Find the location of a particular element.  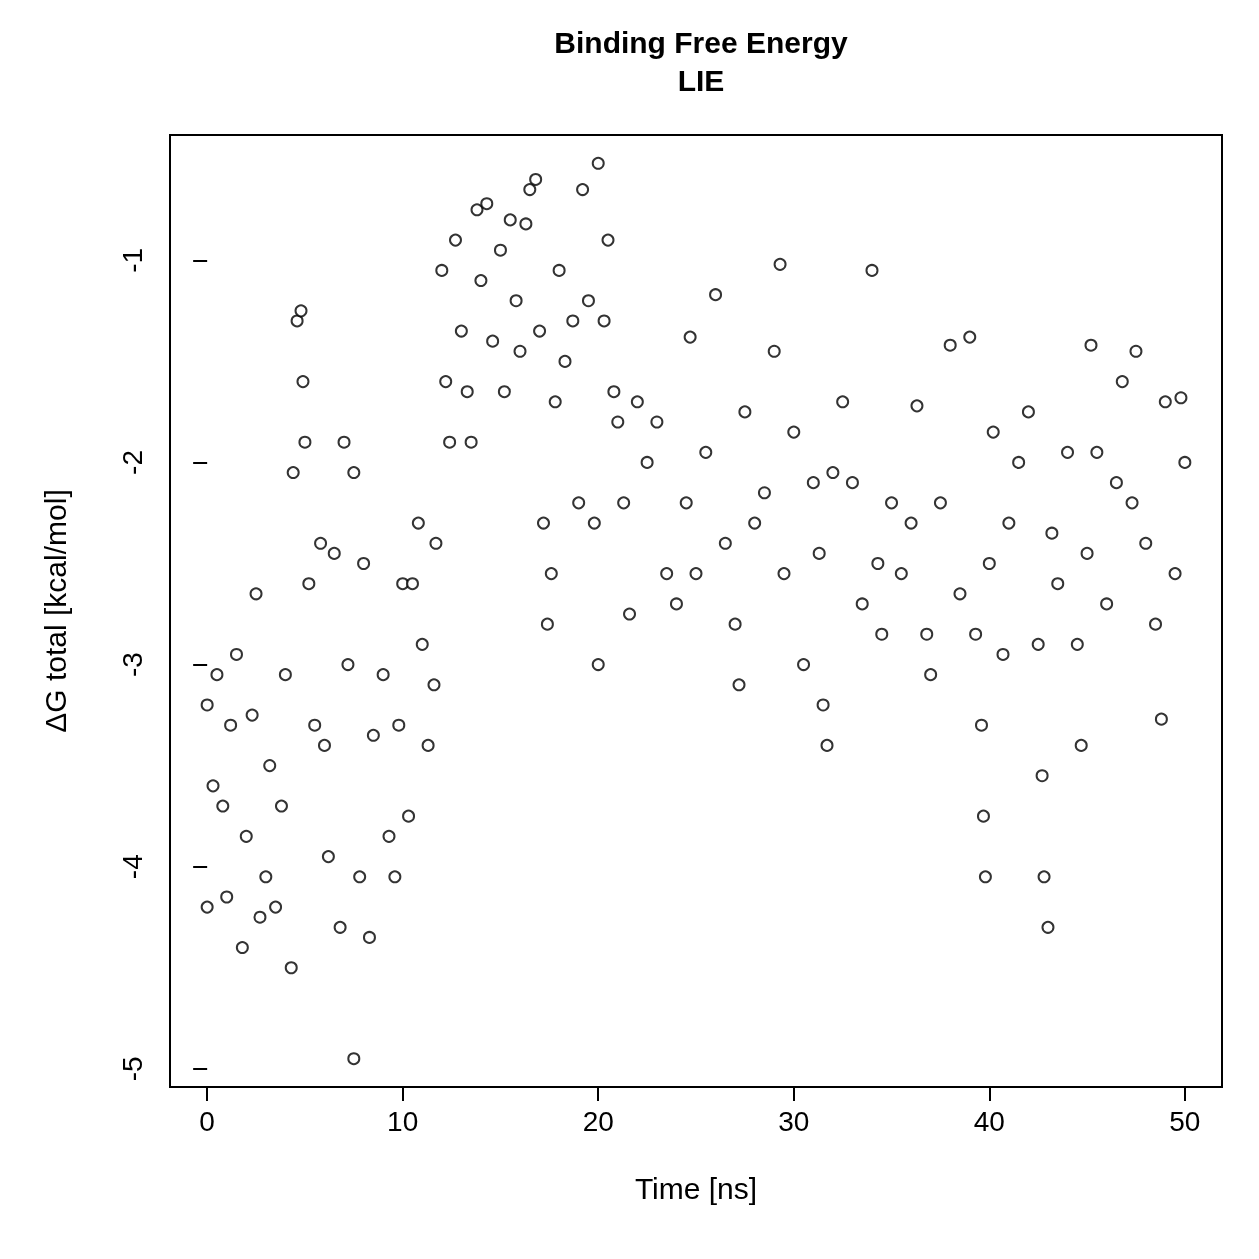

x-tick-label: 50 is located at coordinates (1185, 1121).